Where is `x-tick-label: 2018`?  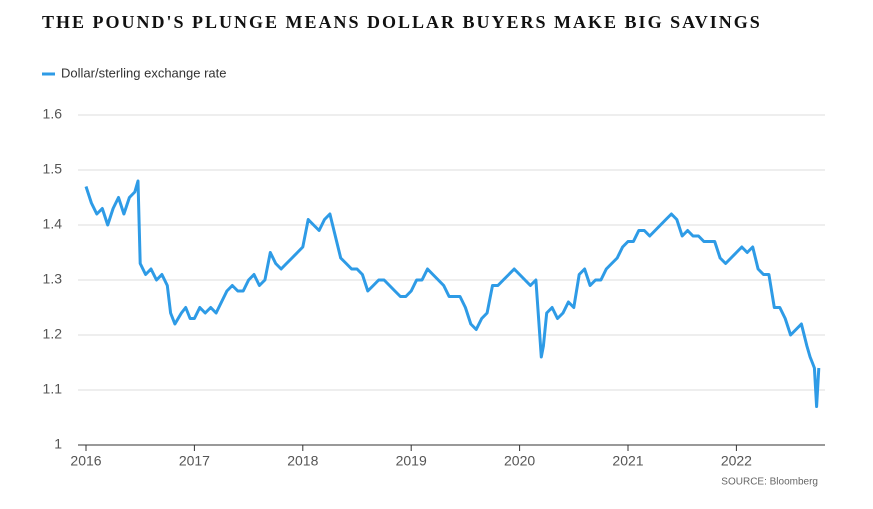
x-tick-label: 2018 is located at coordinates (302, 461).